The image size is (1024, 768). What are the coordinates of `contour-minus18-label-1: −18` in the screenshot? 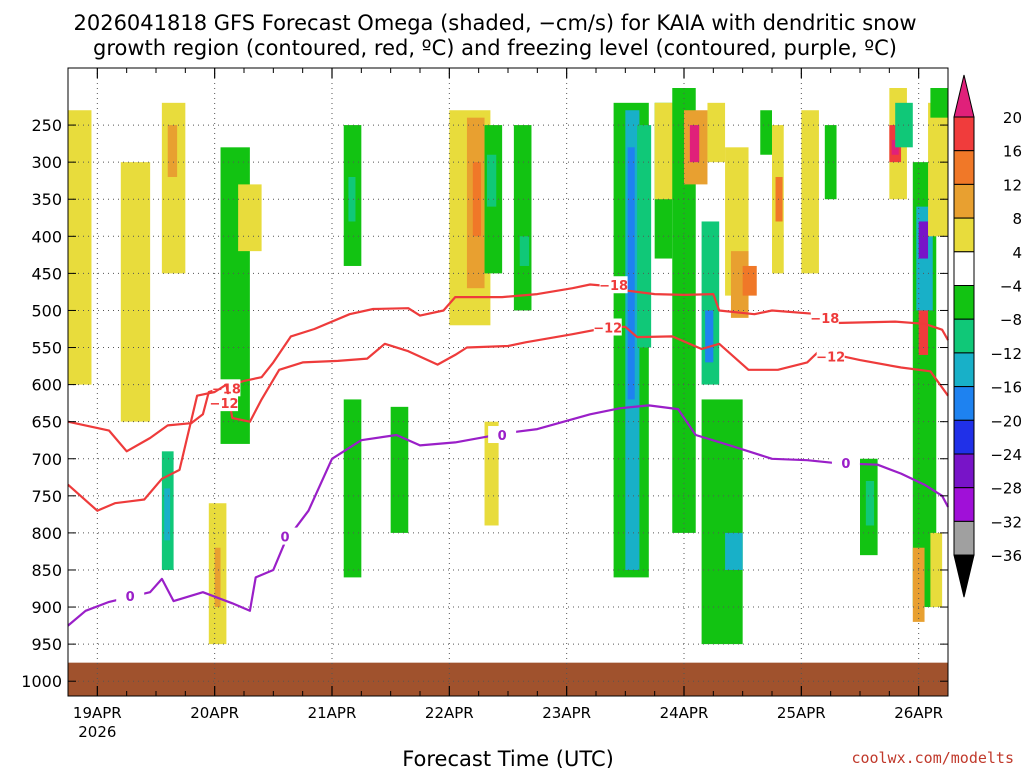 It's located at (613, 286).